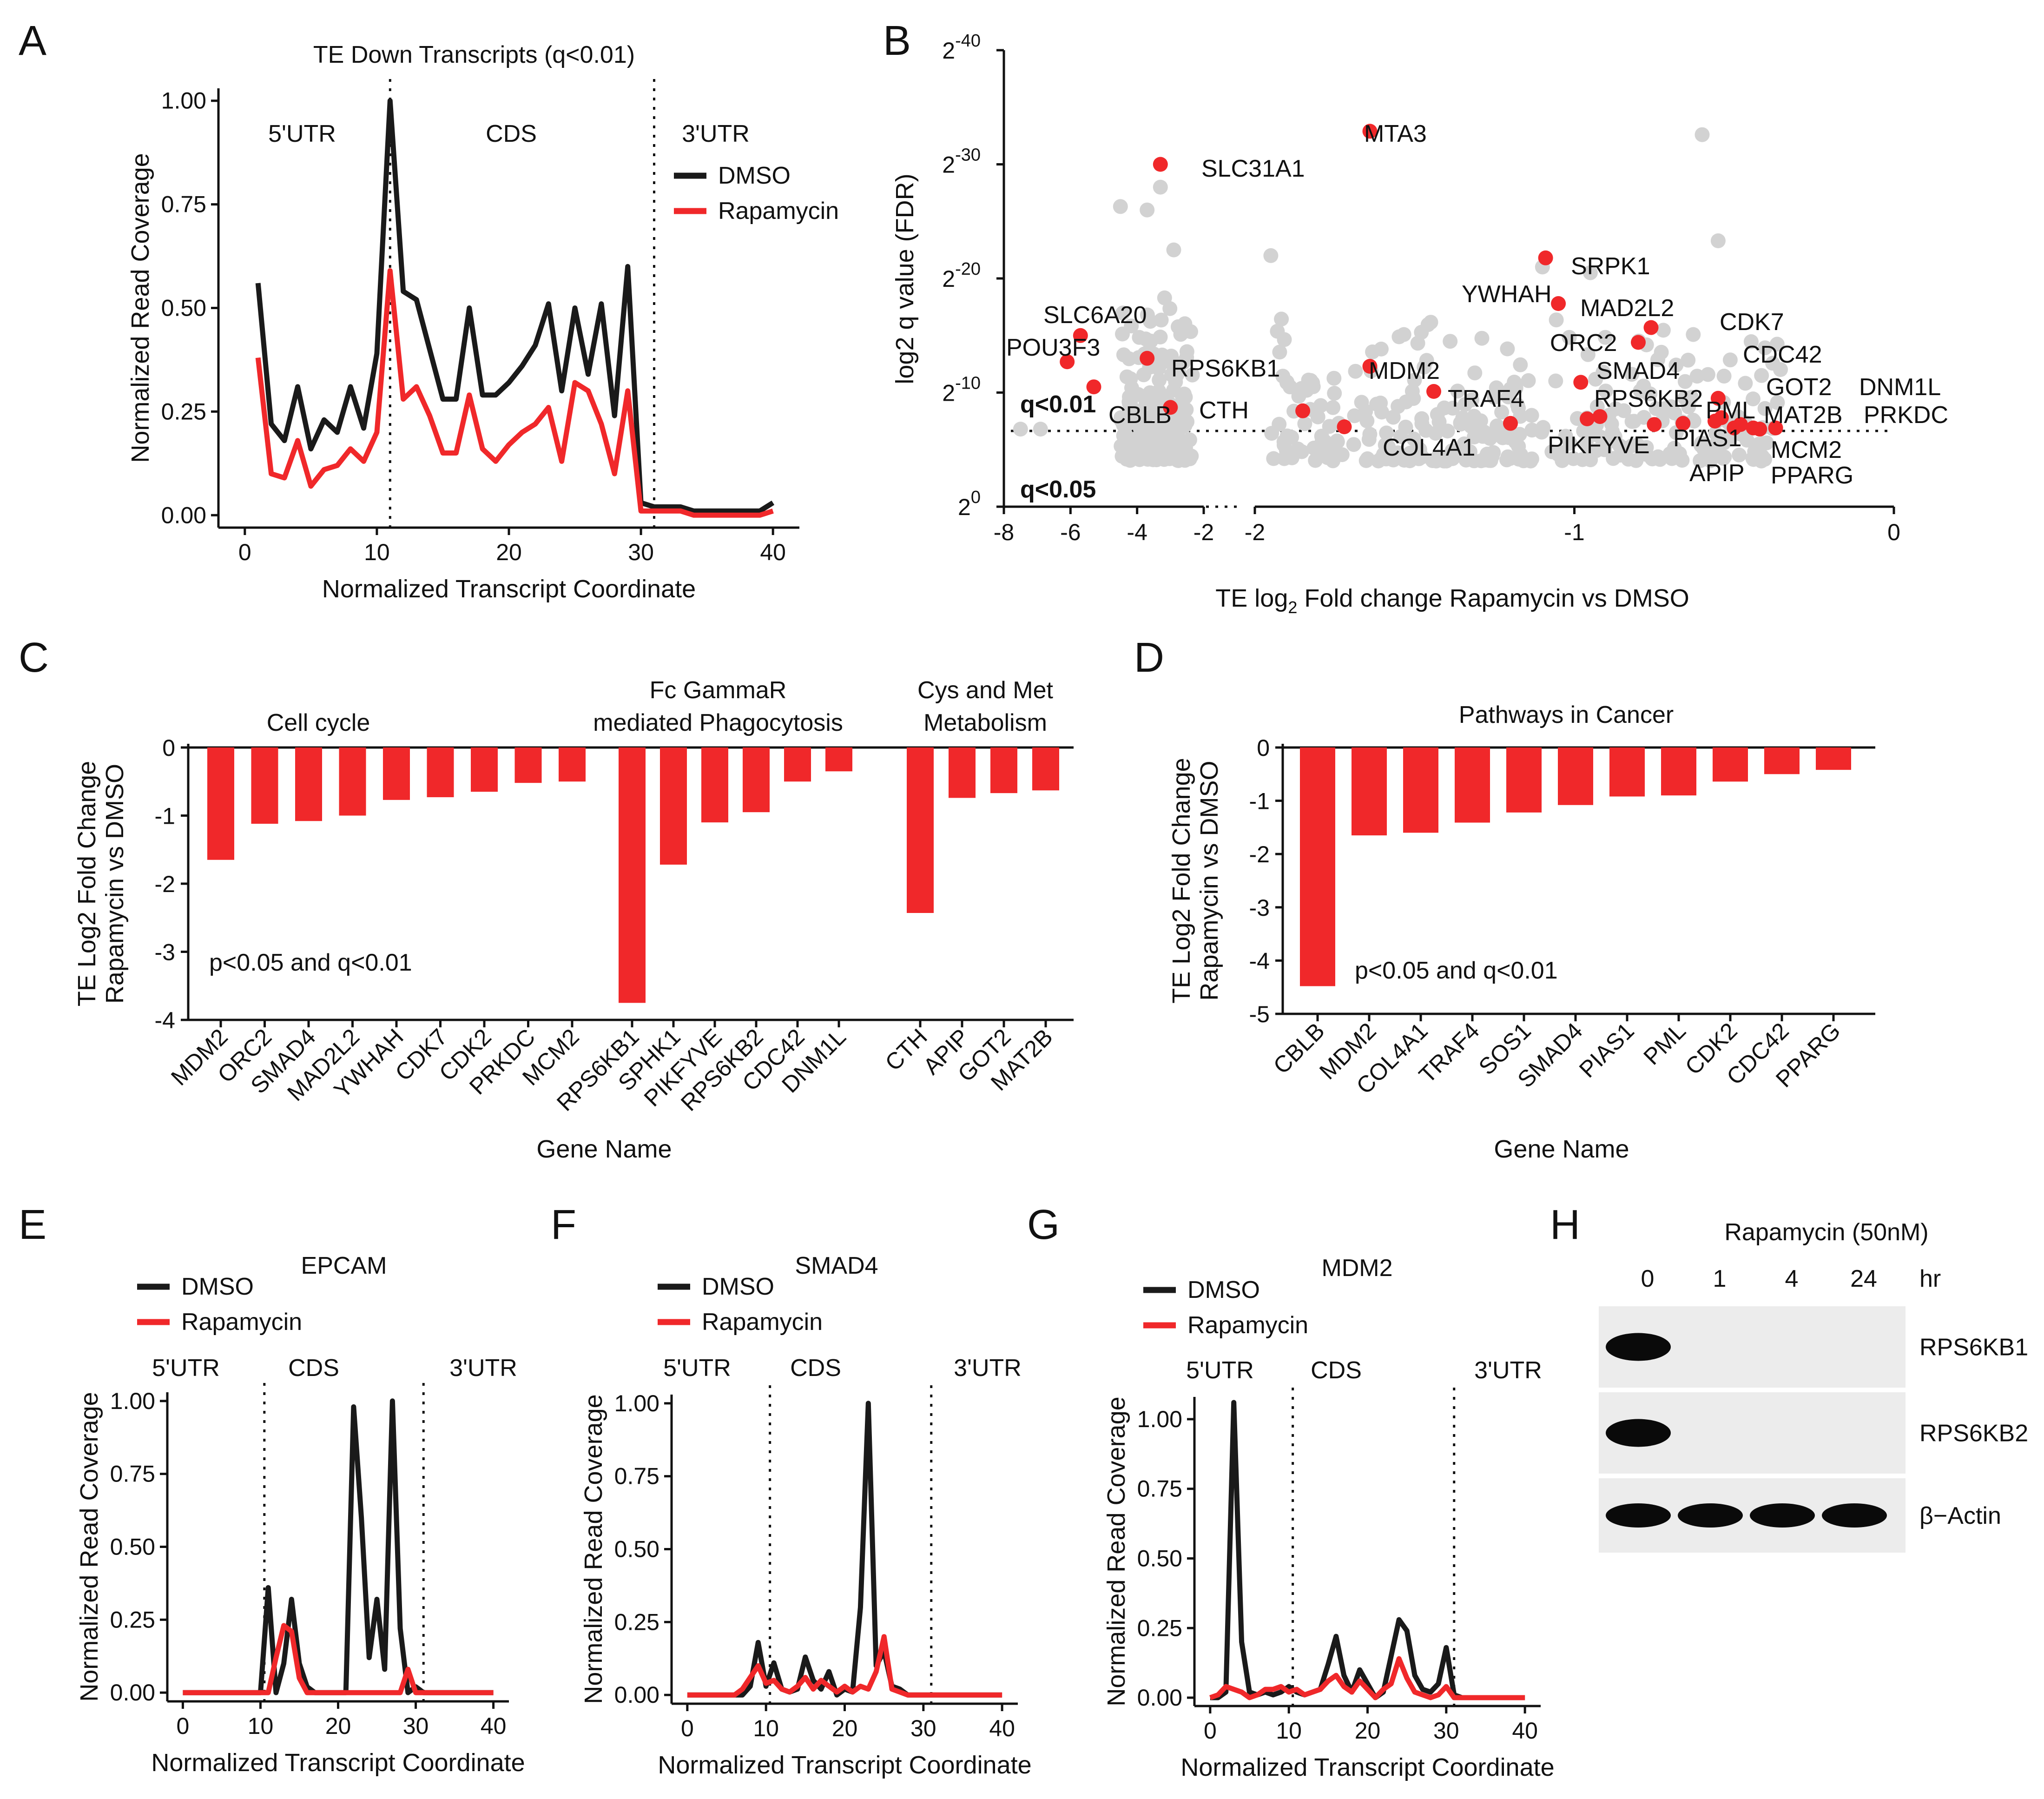 The image size is (2044, 1799). Describe the element at coordinates (1486, 398) in the screenshot. I see `gene-label-traf4: TRAF4` at that location.